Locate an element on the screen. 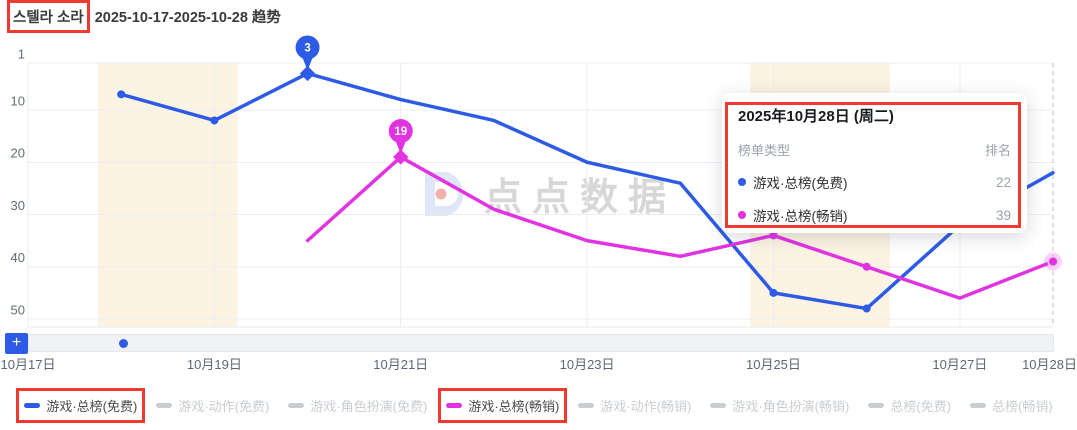 This screenshot has width=1077, height=430. y-axis-tick-label: 1 is located at coordinates (21, 53).